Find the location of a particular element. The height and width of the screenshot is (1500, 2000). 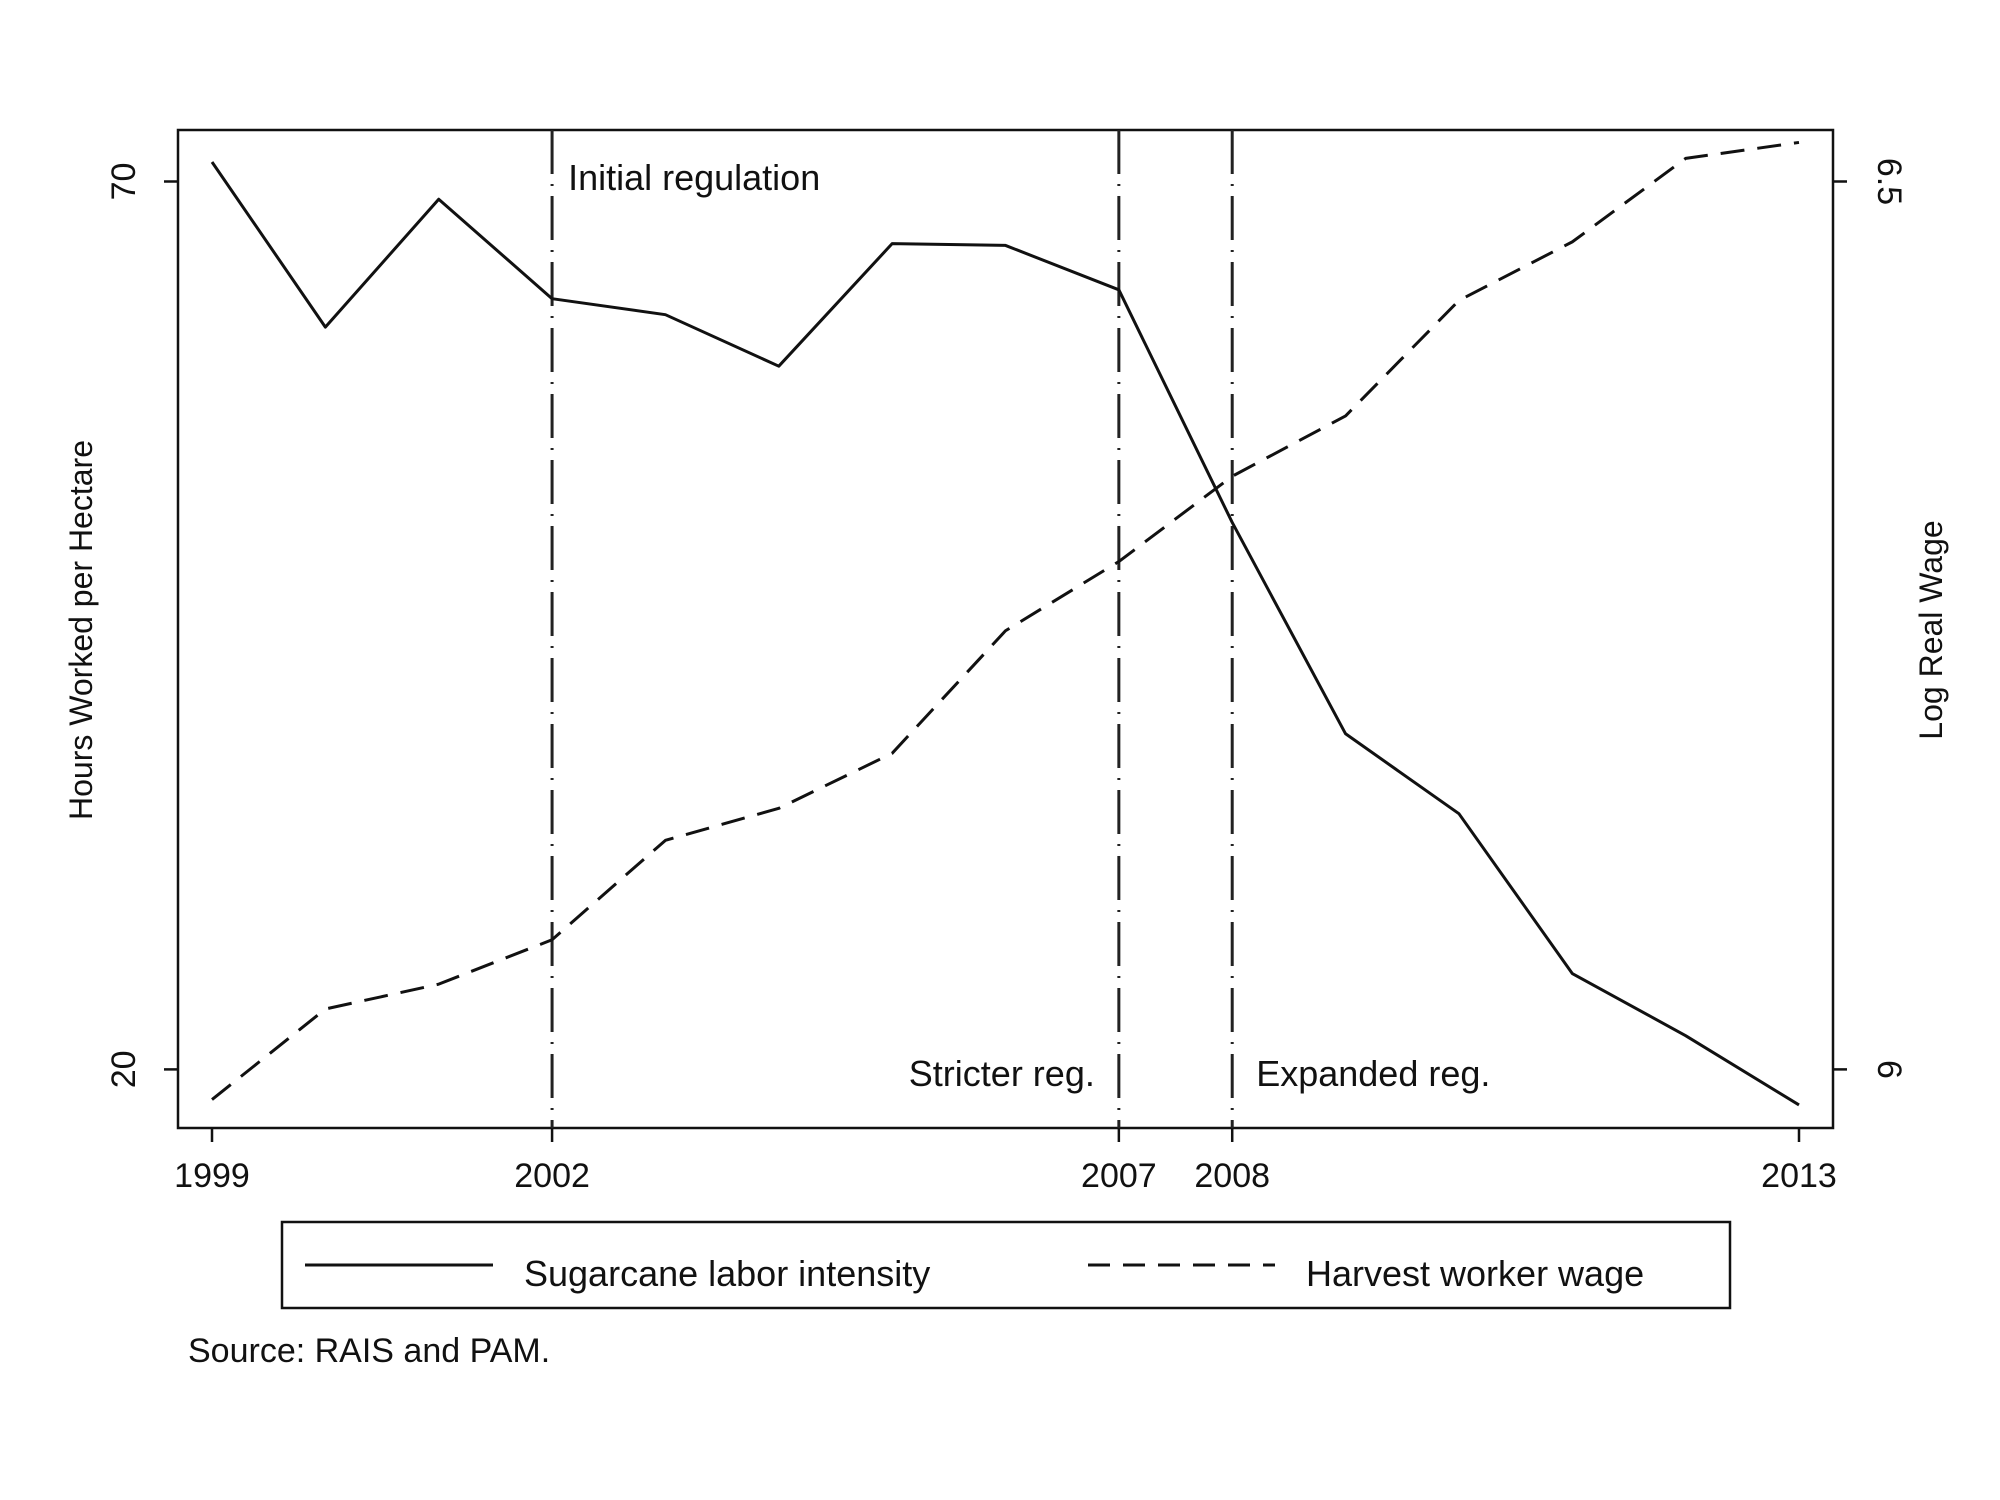

left-tick-label-20: 20 is located at coordinates (124, 1069).